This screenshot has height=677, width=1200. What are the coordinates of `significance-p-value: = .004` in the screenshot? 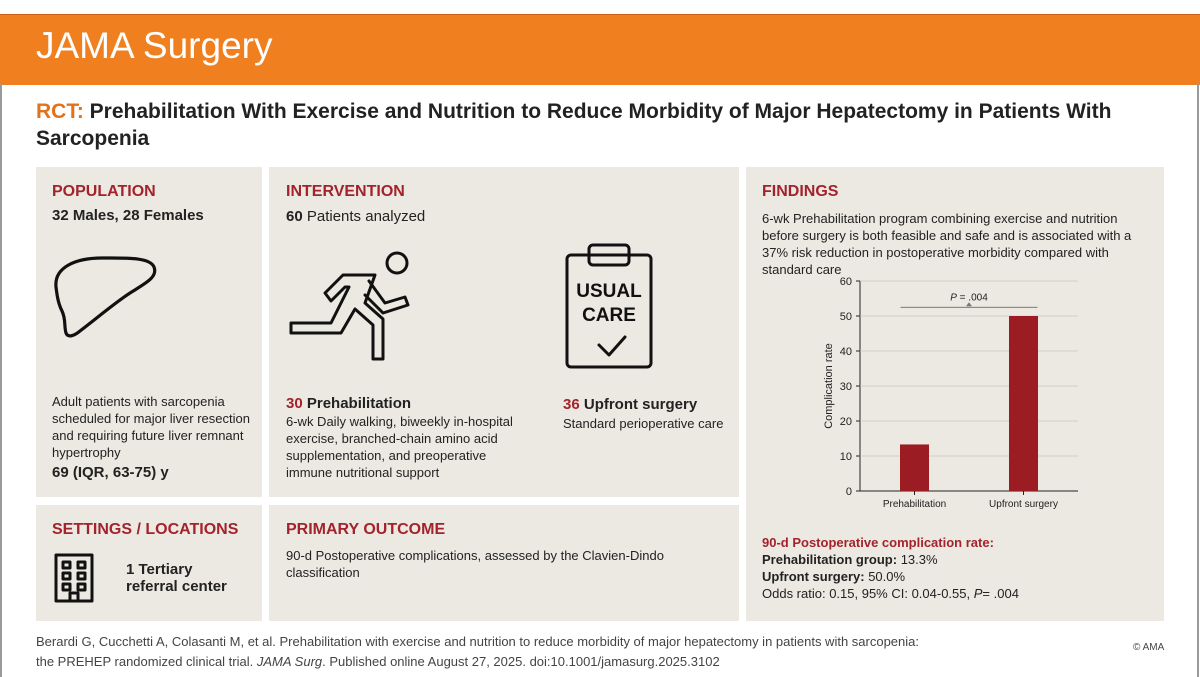 It's located at (972, 297).